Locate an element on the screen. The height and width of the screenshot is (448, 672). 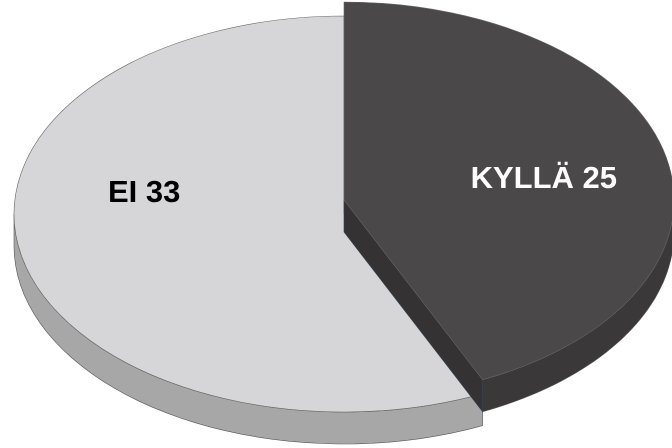
data-label: KYLLÄ 25 is located at coordinates (544, 177).